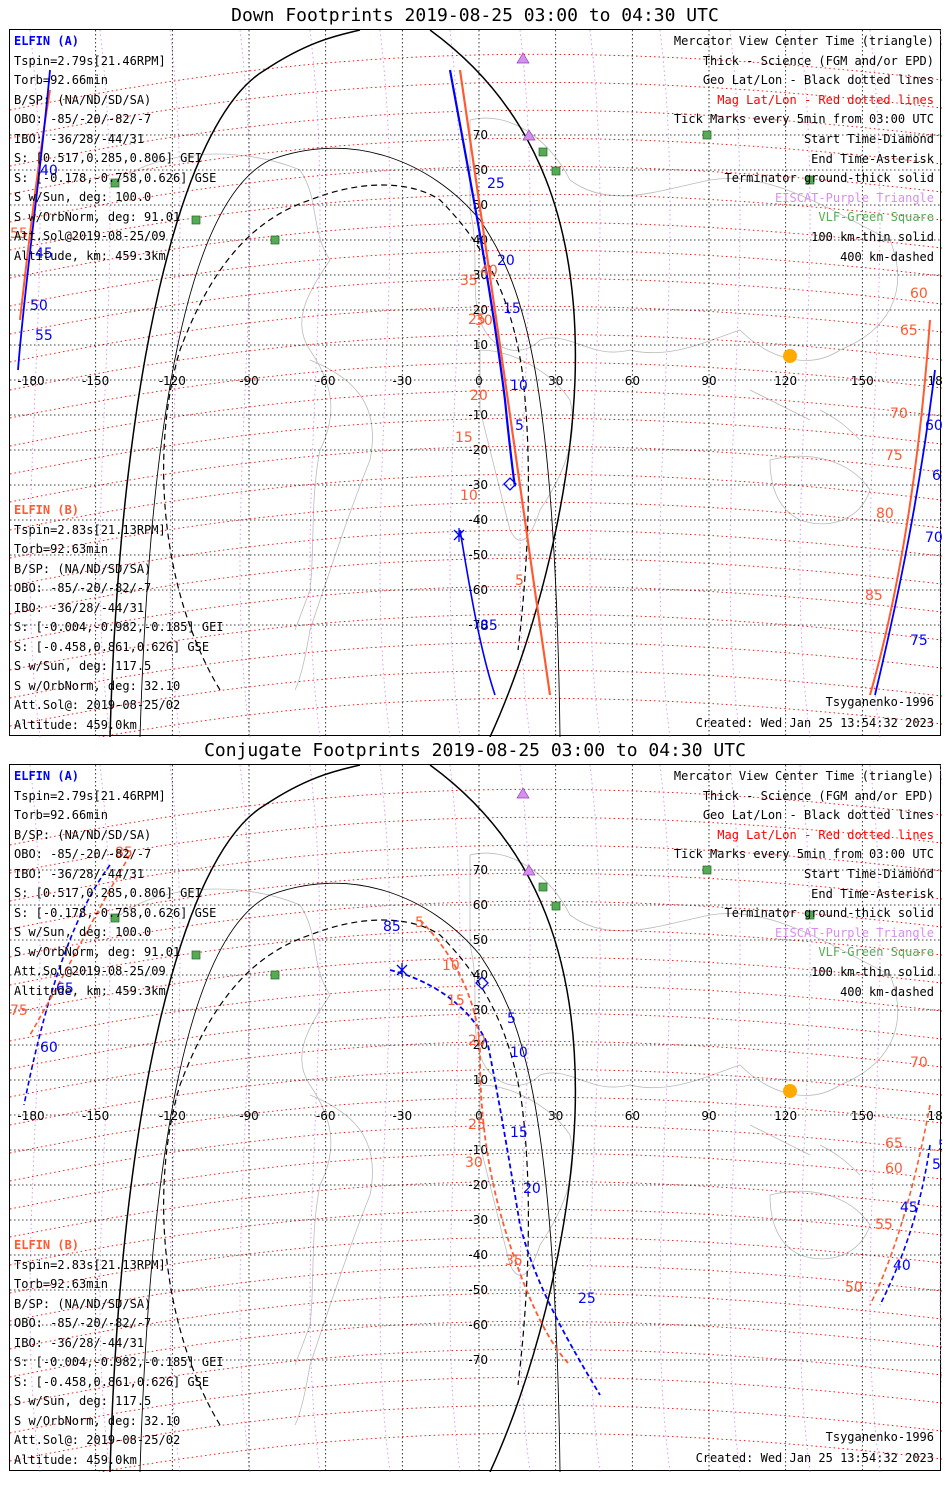 The image size is (950, 1500). I want to click on sun-icon, so click(790, 1091).